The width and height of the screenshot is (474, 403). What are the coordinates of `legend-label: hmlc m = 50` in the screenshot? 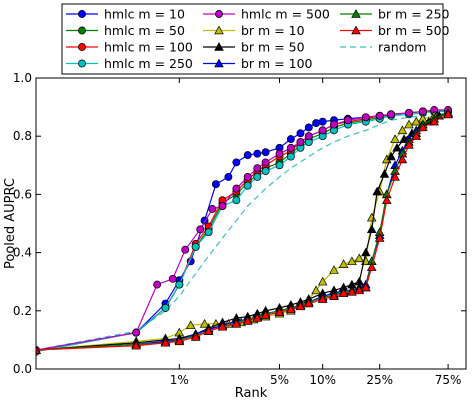 It's located at (144, 30).